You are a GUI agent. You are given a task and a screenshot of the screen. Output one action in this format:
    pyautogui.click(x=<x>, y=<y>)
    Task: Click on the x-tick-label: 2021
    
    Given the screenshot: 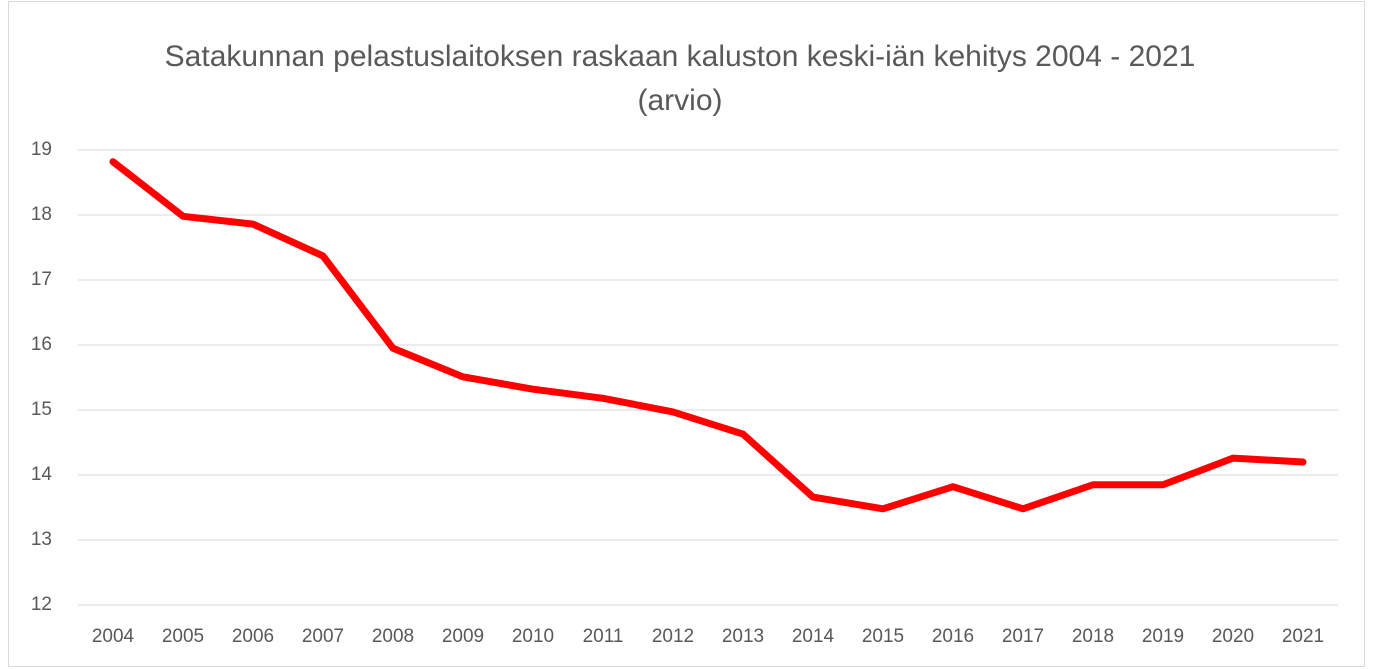 What is the action you would take?
    pyautogui.click(x=1303, y=636)
    